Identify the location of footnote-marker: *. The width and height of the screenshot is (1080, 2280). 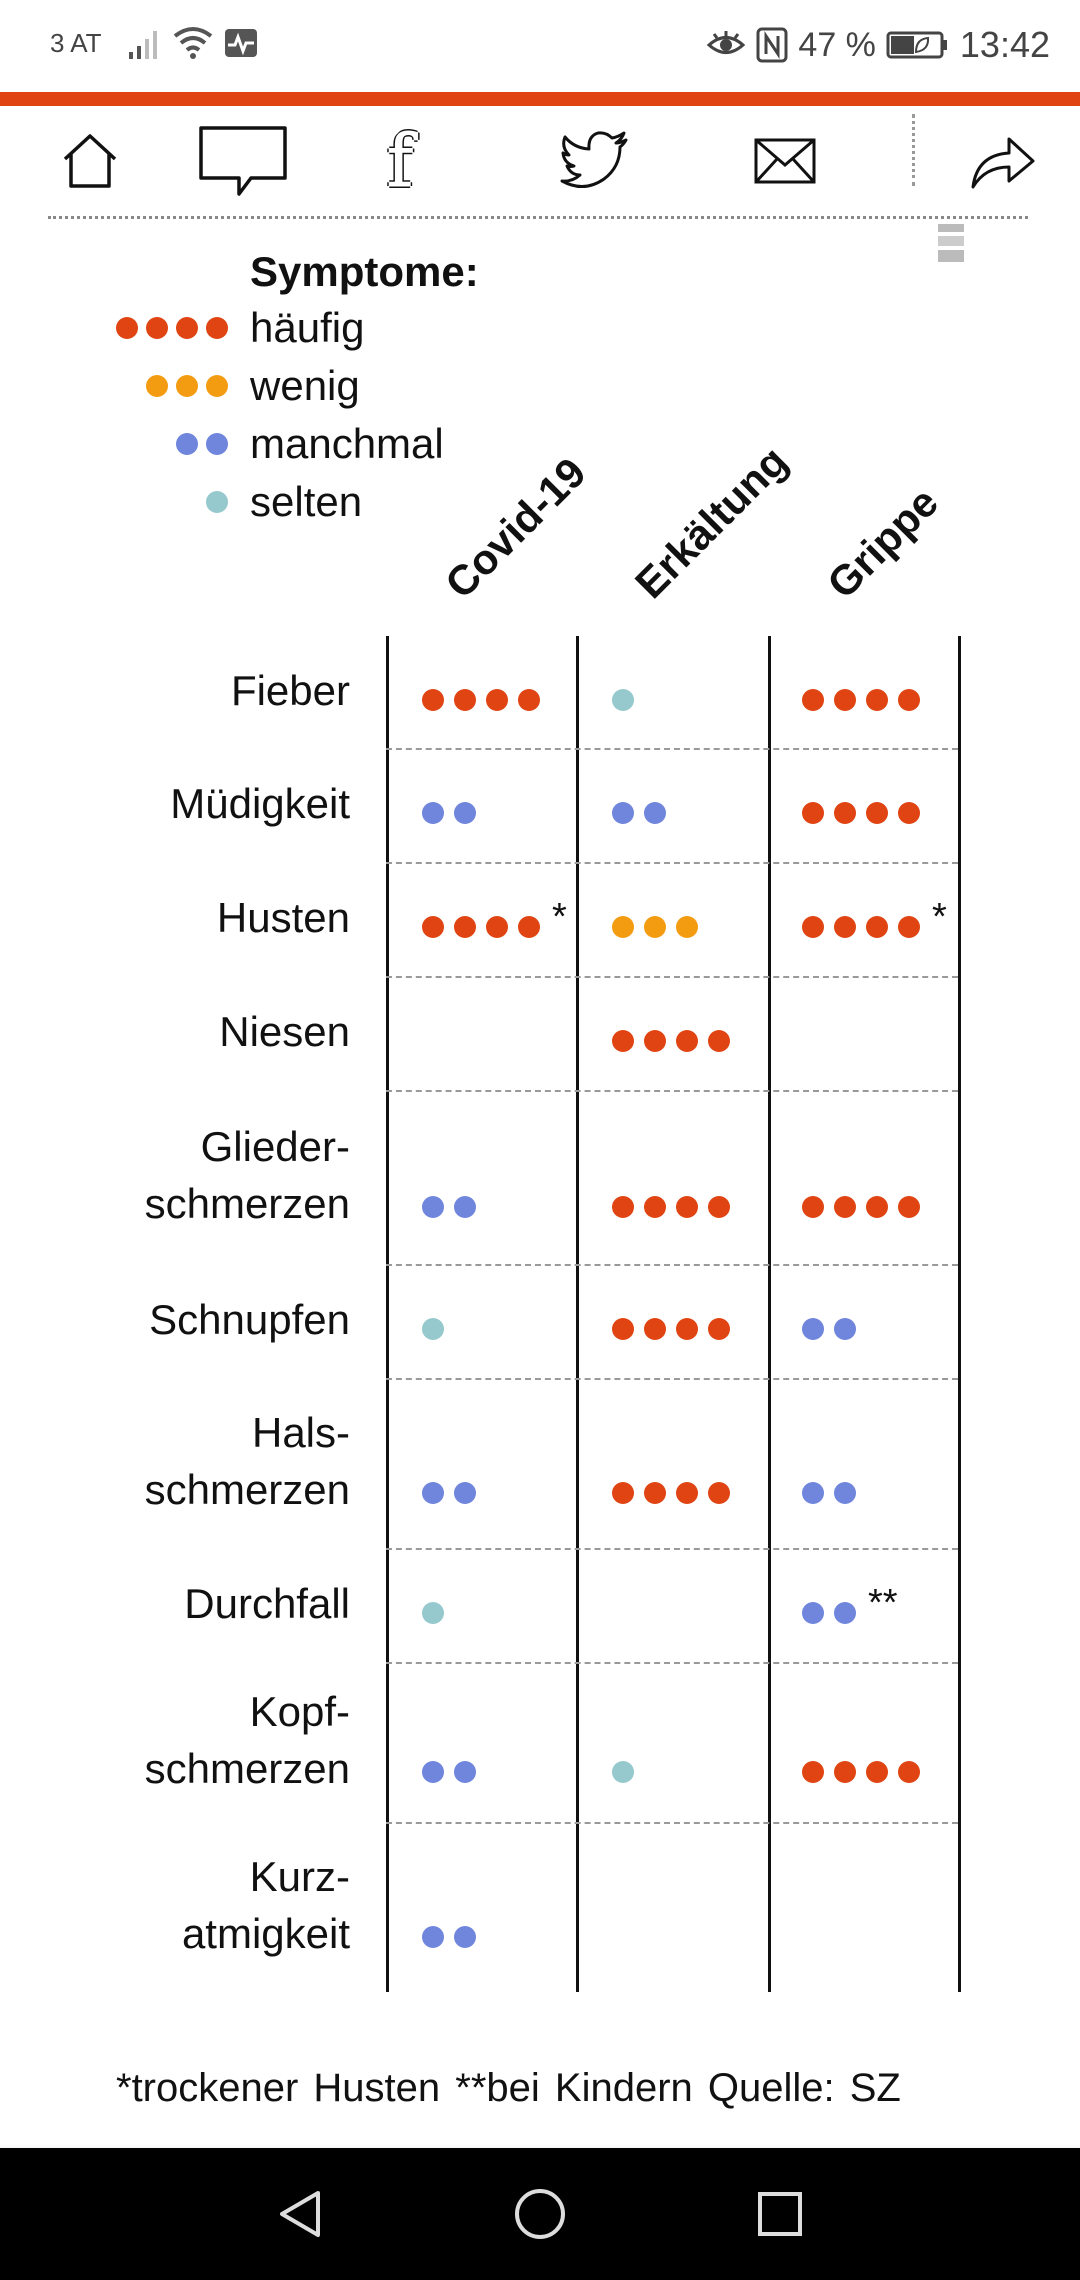
(939, 916).